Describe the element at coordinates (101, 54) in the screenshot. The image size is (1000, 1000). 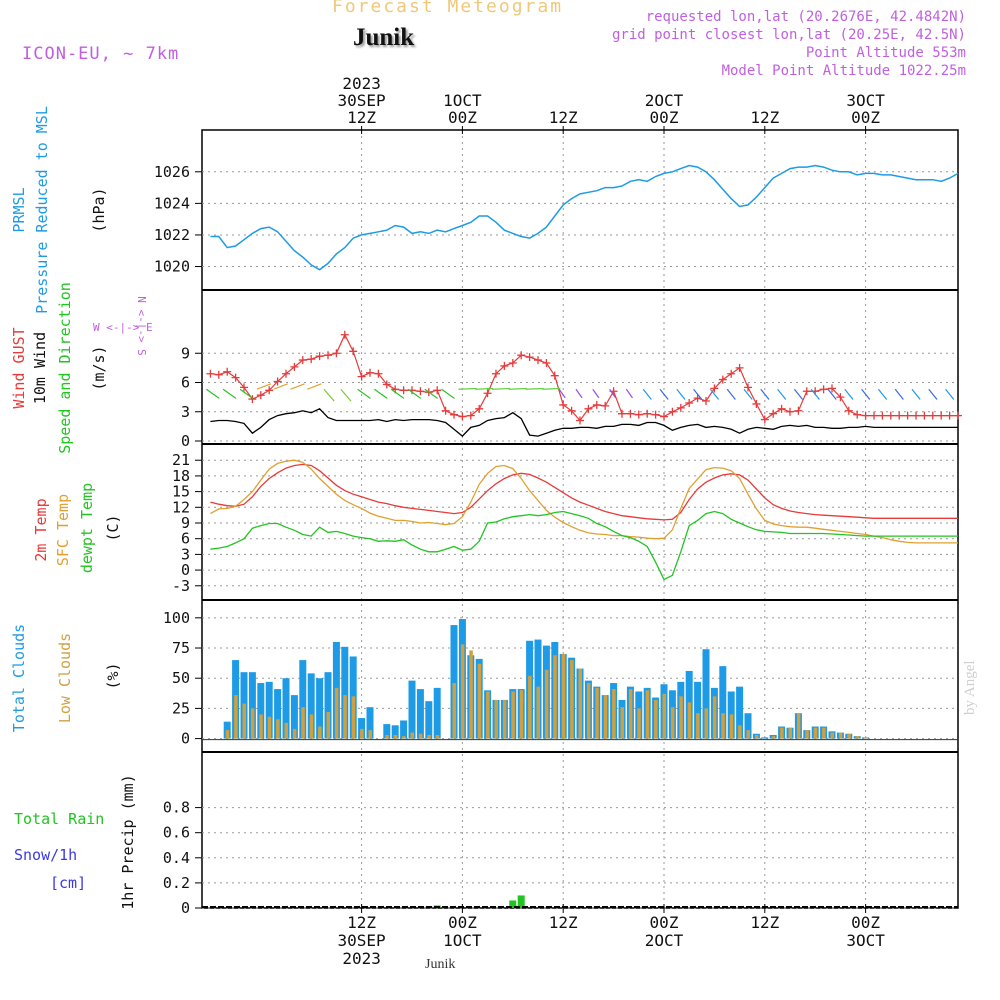
I see `model-label: ICON-EU, ~ 7km` at that location.